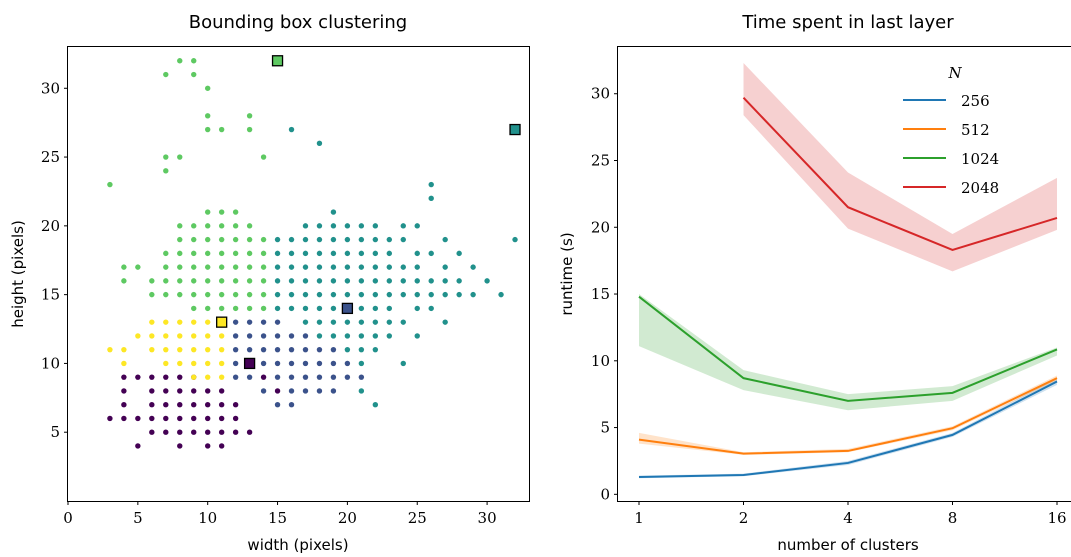 This screenshot has width=1071, height=557. I want to click on series-512-line, so click(848, 416).